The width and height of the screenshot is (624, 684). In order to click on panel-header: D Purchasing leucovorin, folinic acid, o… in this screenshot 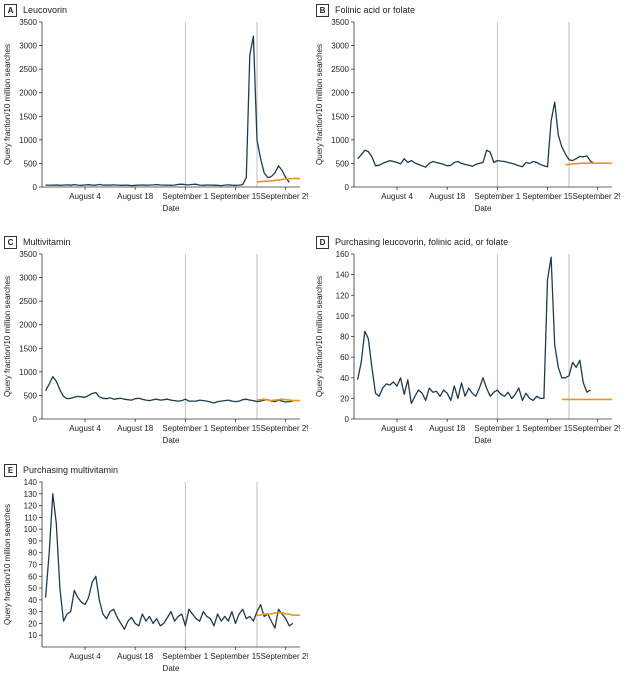, I will do `click(412, 242)`.